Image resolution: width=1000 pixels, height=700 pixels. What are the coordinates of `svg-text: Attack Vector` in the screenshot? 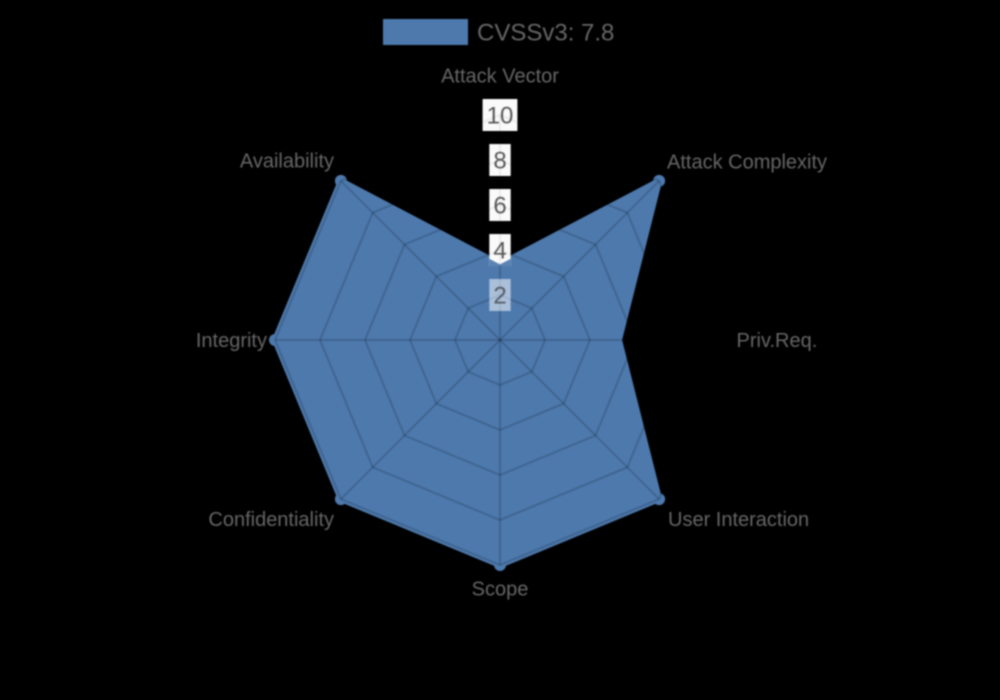 It's located at (500, 76).